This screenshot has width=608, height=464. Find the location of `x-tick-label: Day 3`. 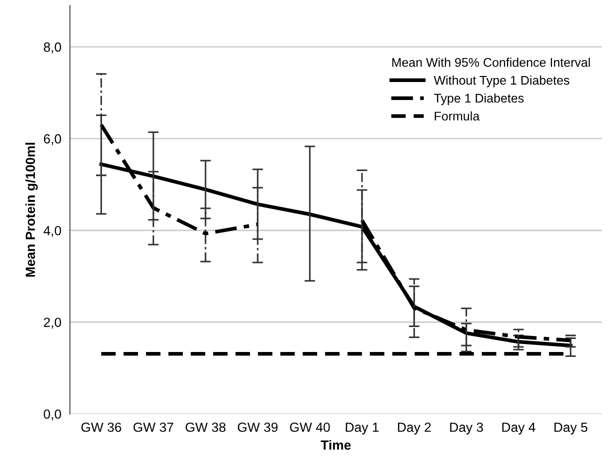

x-tick-label: Day 3 is located at coordinates (466, 428).